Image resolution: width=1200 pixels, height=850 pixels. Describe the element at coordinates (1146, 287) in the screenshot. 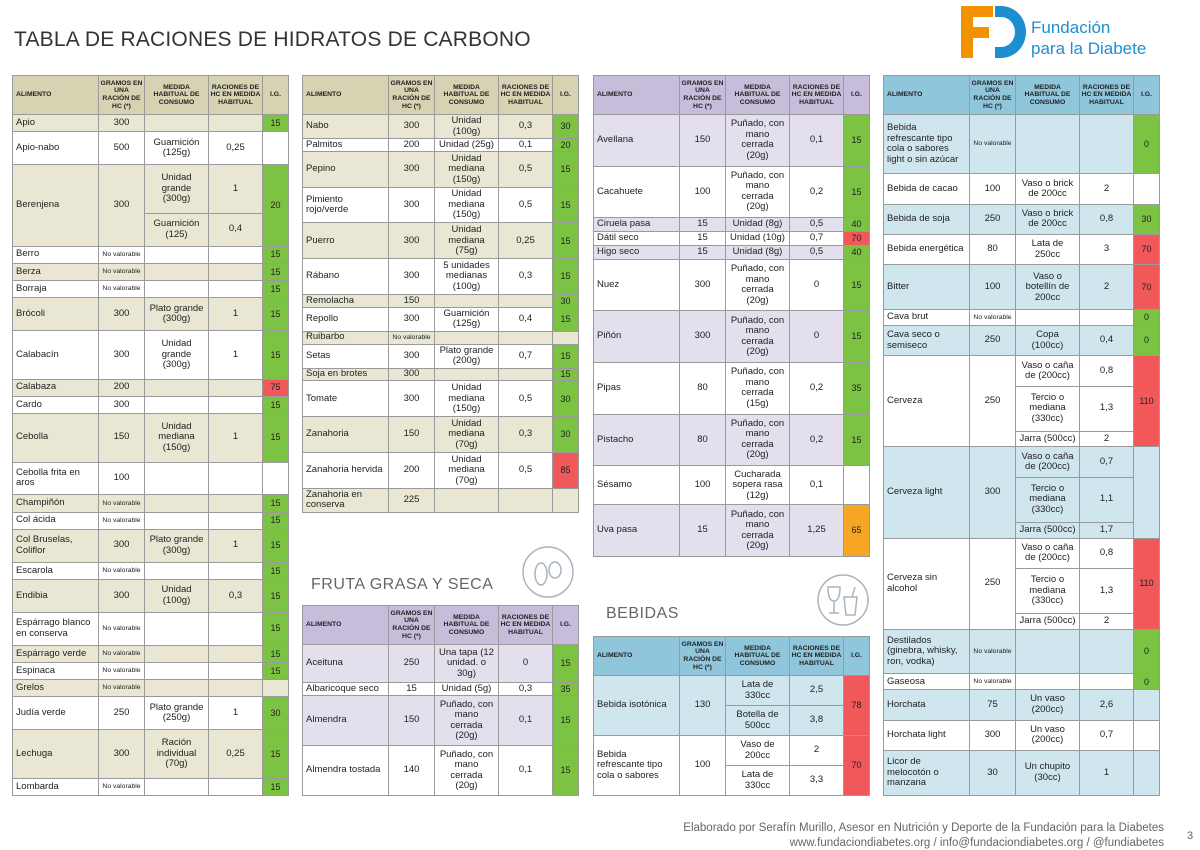

I see `glycemic-index: 70` at that location.